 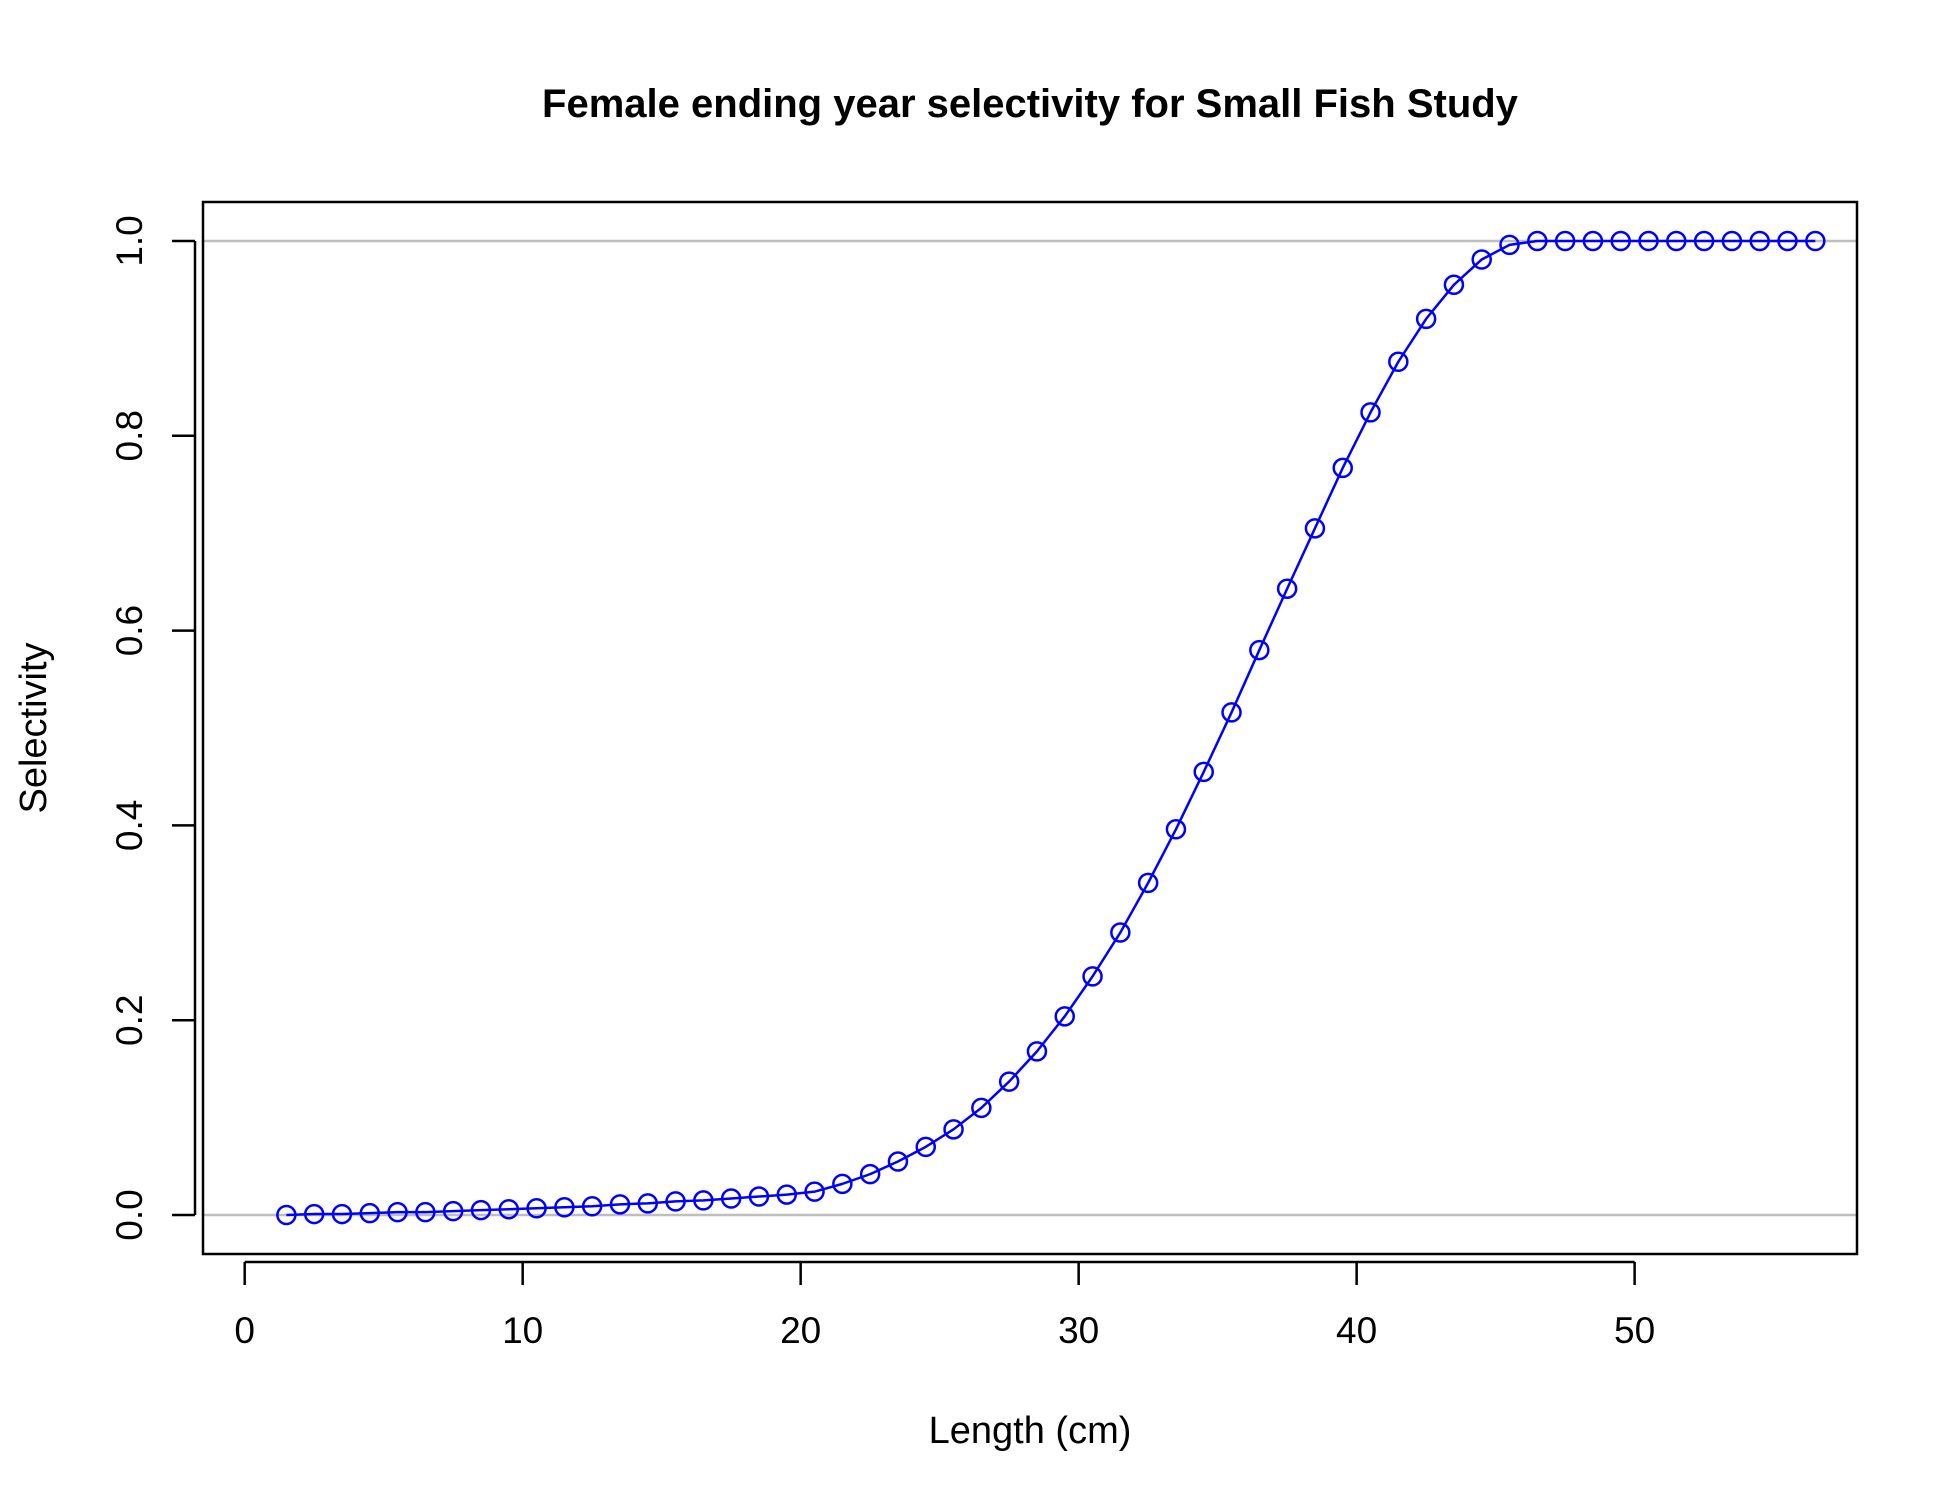 What do you see at coordinates (1356, 1330) in the screenshot?
I see `x-tick-label: 40` at bounding box center [1356, 1330].